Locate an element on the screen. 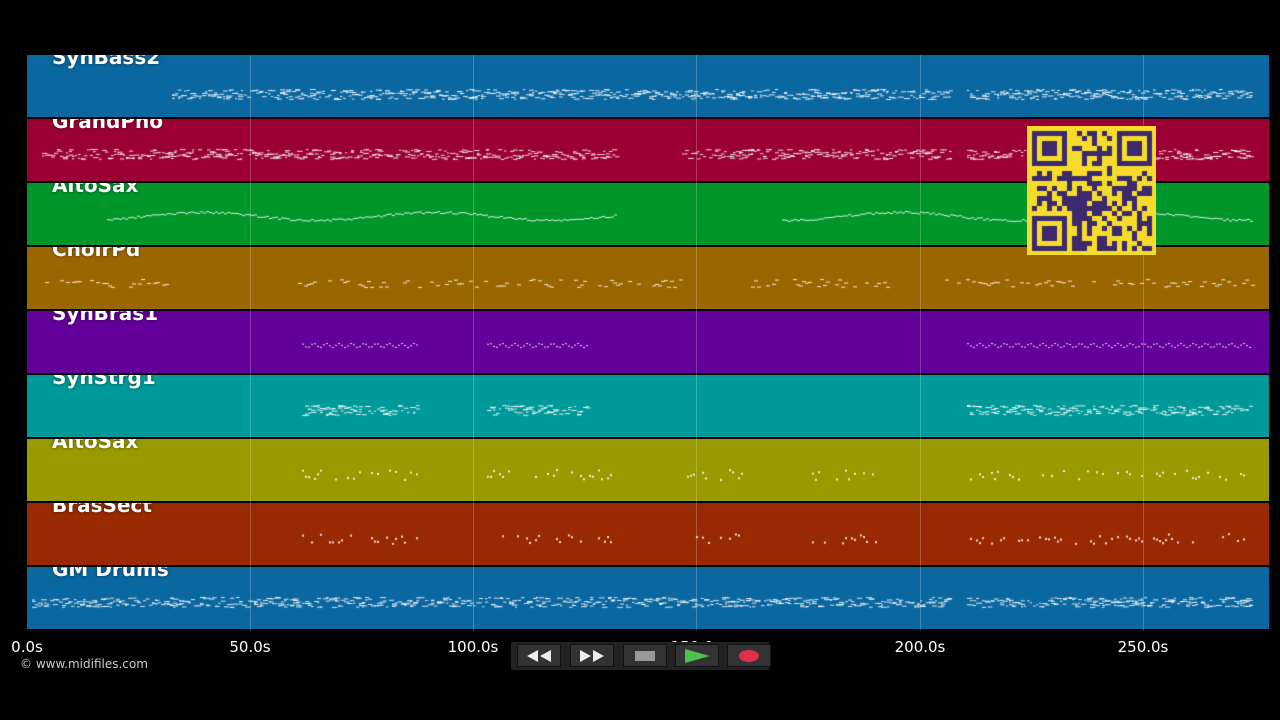 The width and height of the screenshot is (1280, 720). rewind-icon is located at coordinates (539, 655).